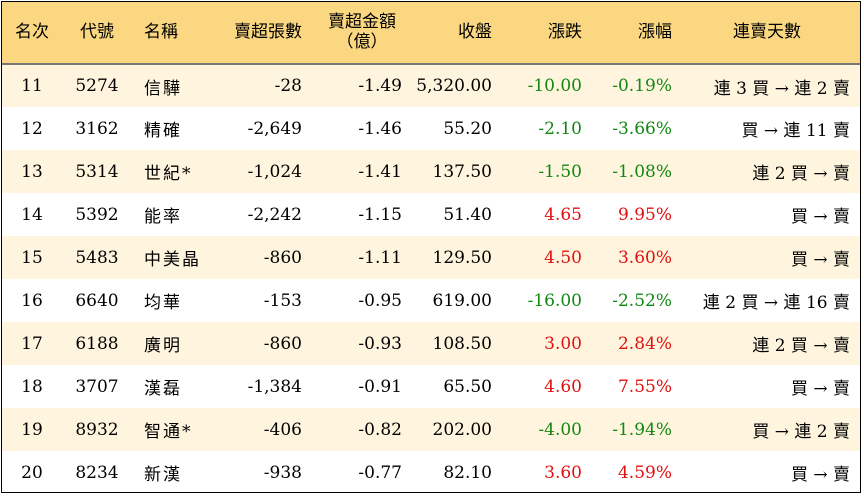  I want to click on code-cell: 8234, so click(97, 472).